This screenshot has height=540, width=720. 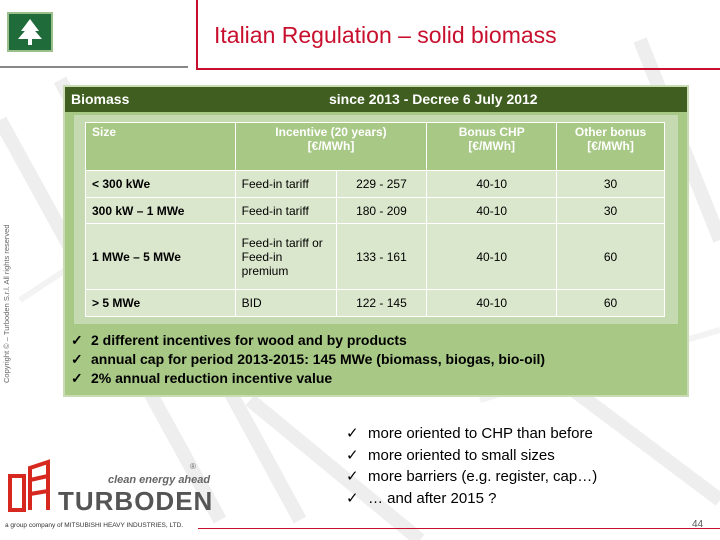 What do you see at coordinates (381, 210) in the screenshot?
I see `cell-range: 180 - 209` at bounding box center [381, 210].